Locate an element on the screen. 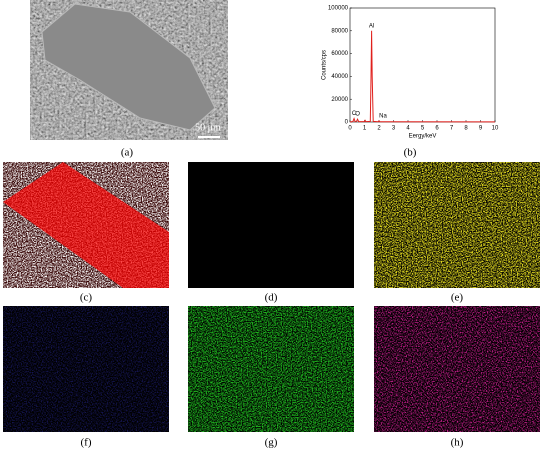  map-h is located at coordinates (457, 369).